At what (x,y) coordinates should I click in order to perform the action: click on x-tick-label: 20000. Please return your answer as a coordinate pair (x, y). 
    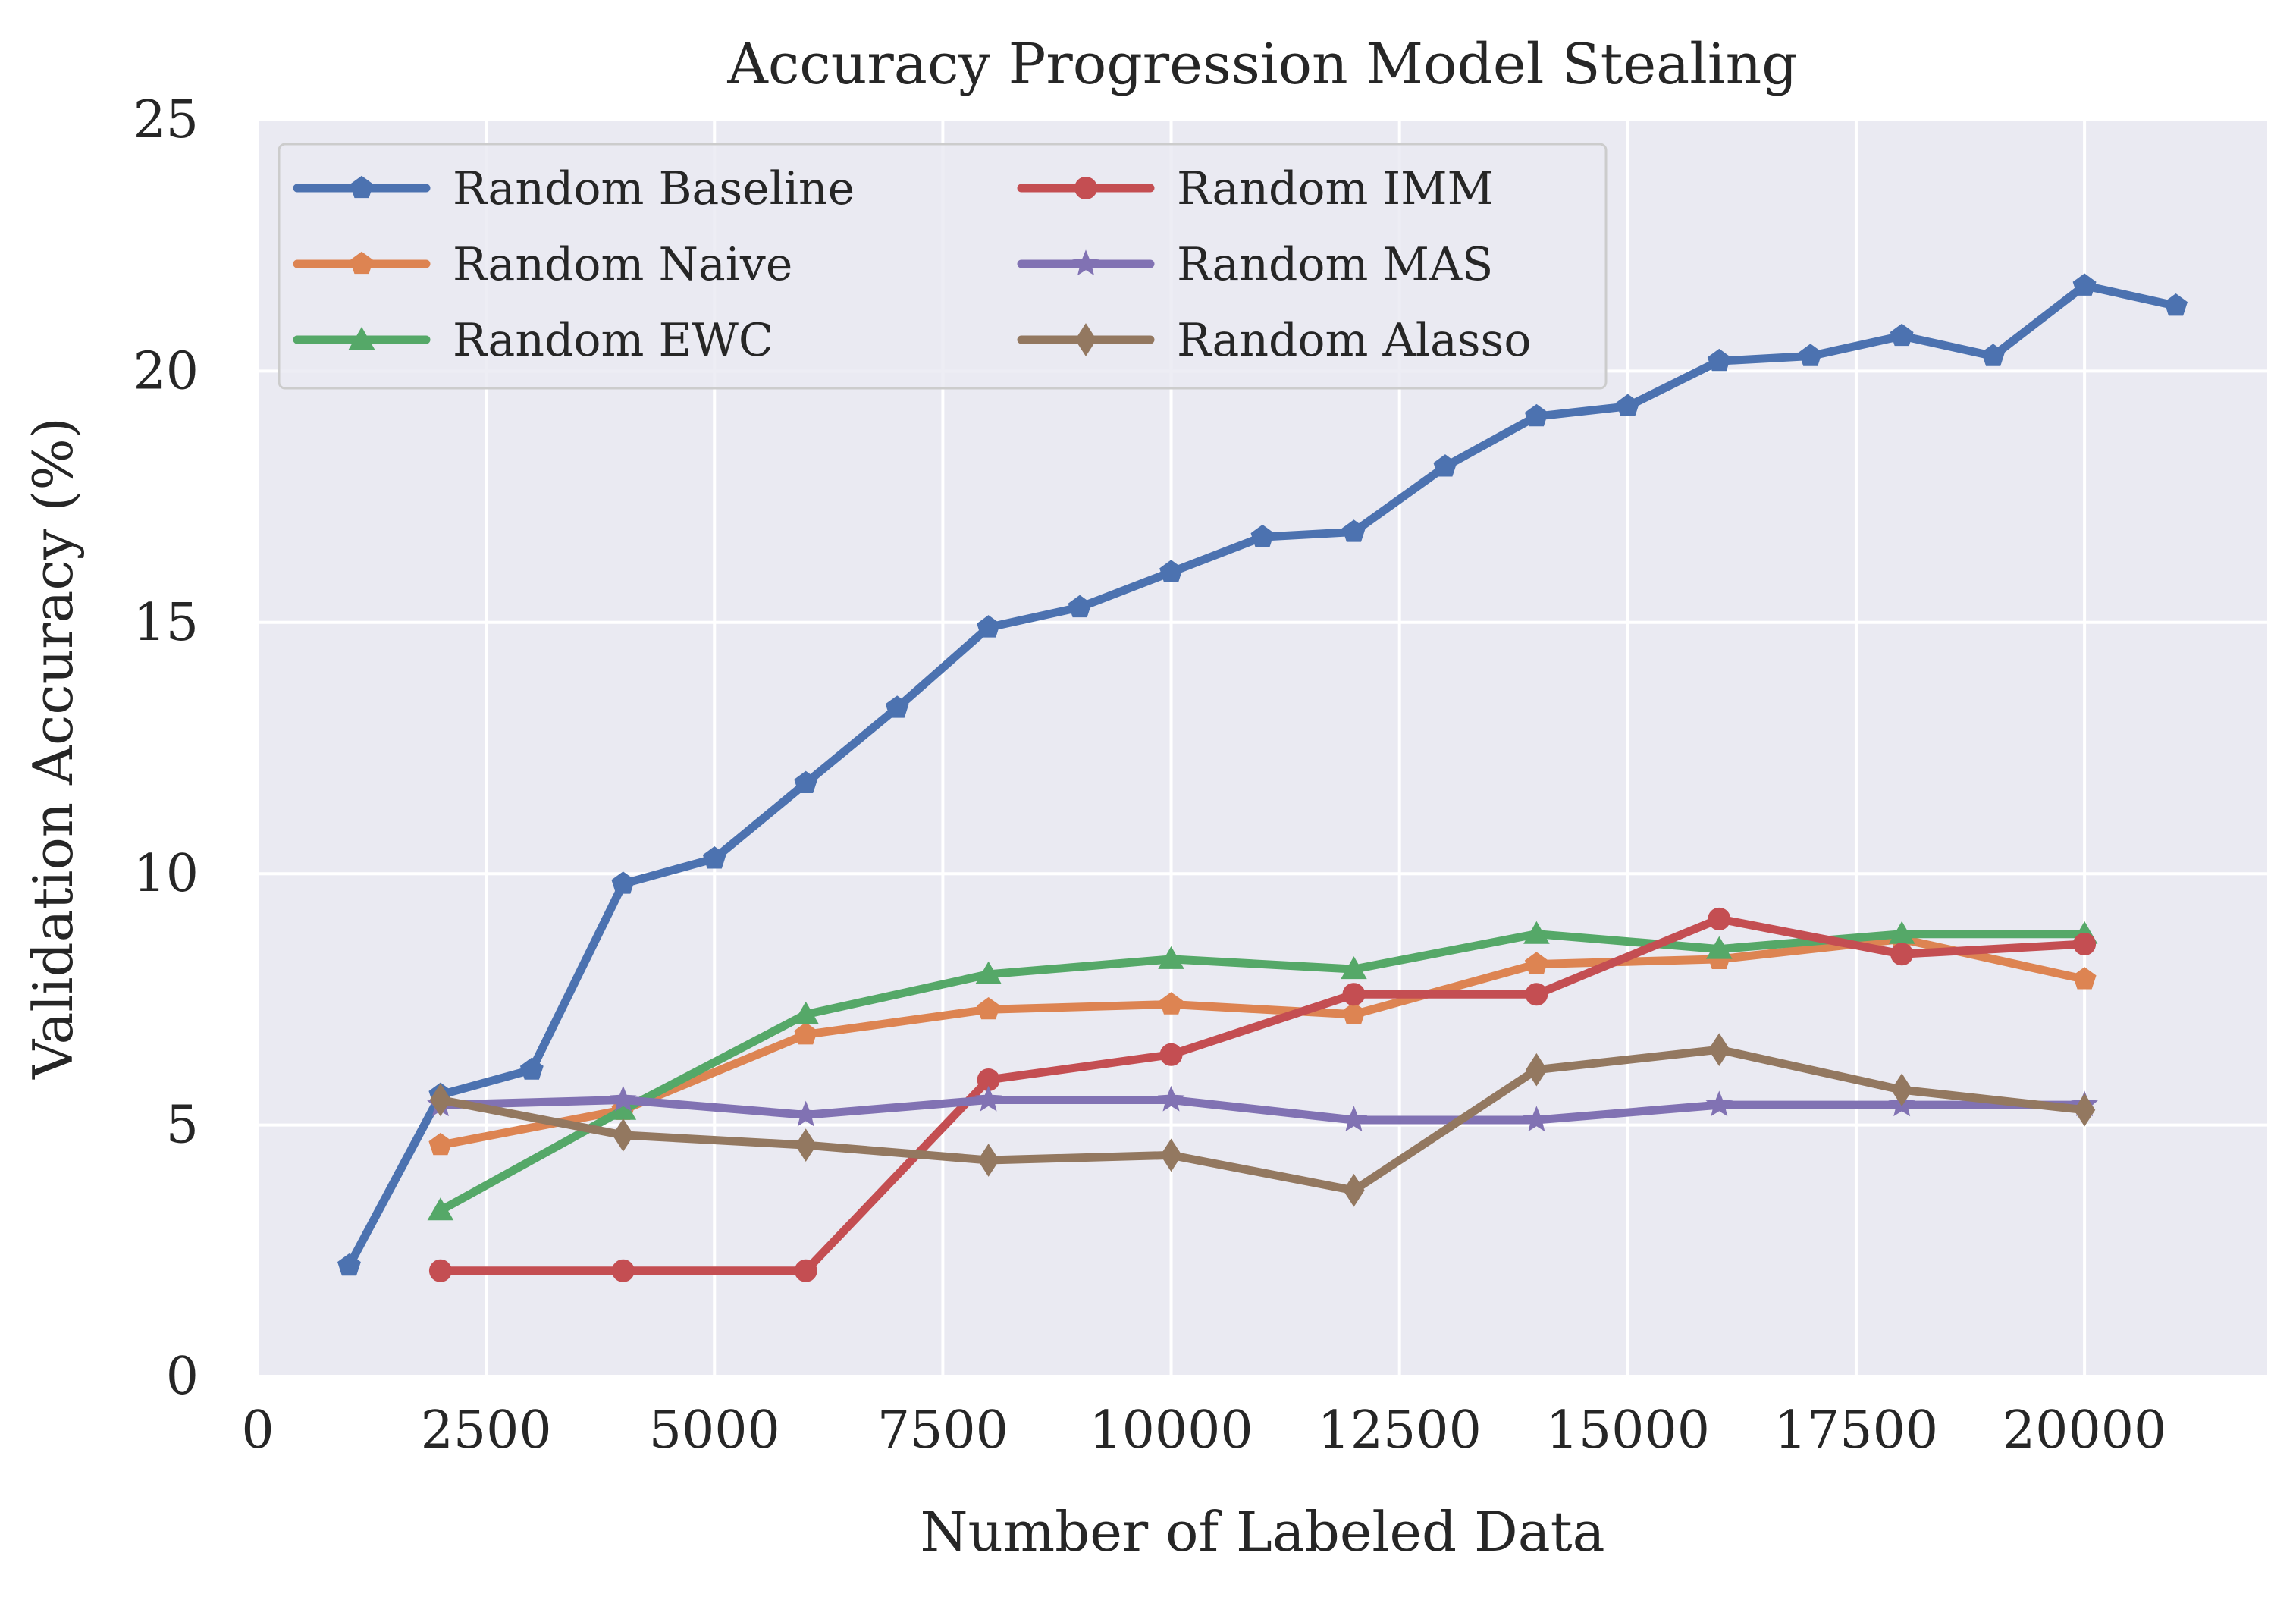
    Looking at the image, I should click on (2084, 1430).